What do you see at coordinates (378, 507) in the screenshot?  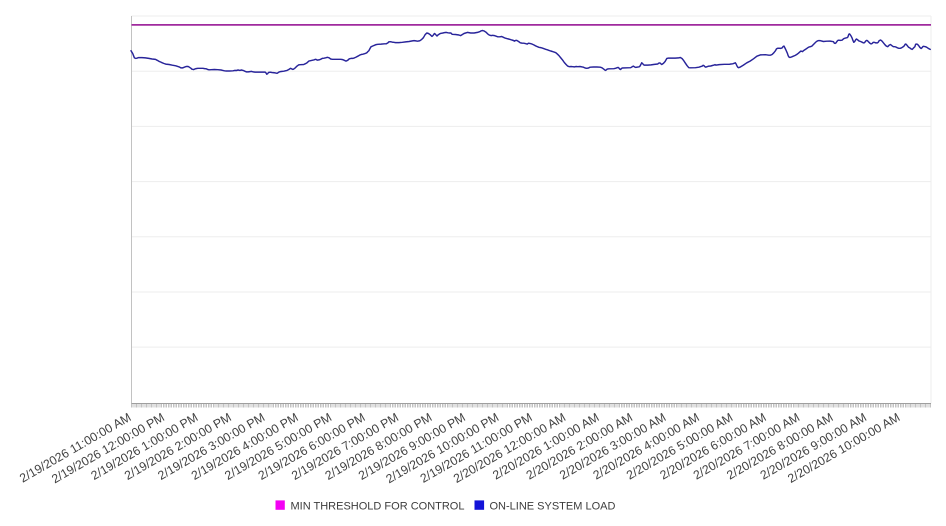 I see `svg-text: MIN THRESHOLD FOR CONTROL` at bounding box center [378, 507].